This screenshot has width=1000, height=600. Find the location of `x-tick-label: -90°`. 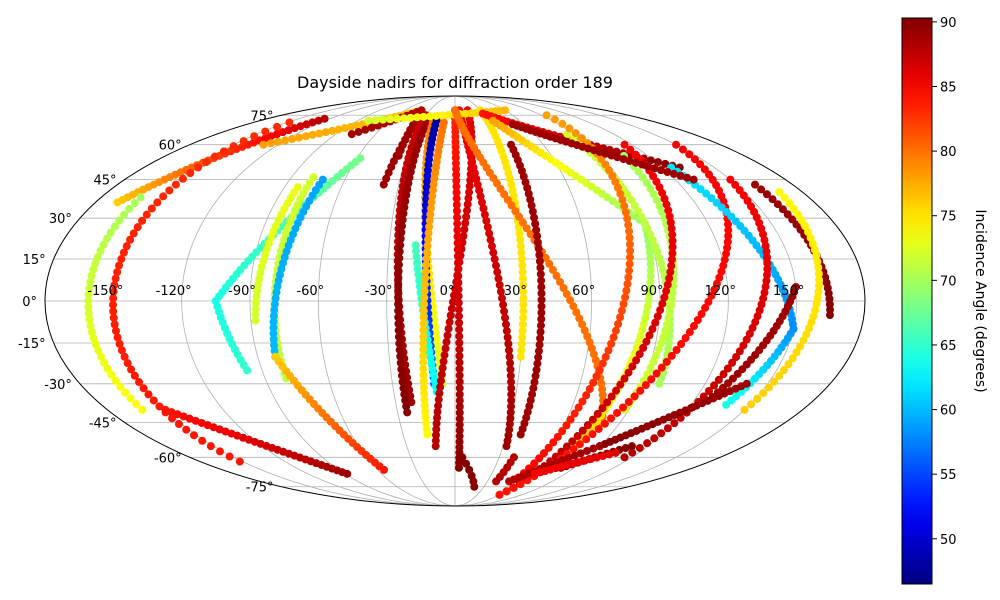

x-tick-label: -90° is located at coordinates (242, 291).